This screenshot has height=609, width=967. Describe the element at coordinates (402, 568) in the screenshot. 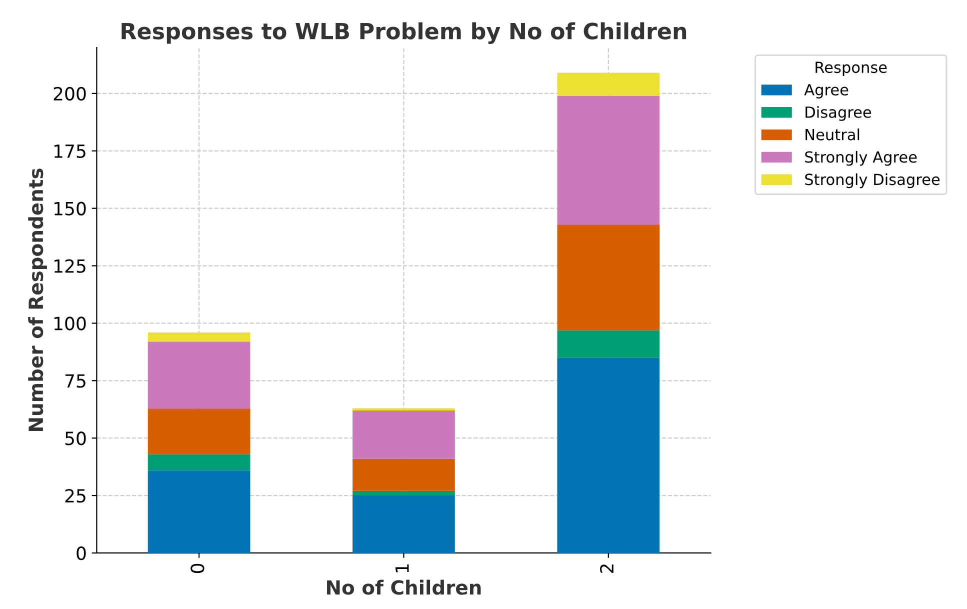

I see `x-tick-label: 1` at that location.